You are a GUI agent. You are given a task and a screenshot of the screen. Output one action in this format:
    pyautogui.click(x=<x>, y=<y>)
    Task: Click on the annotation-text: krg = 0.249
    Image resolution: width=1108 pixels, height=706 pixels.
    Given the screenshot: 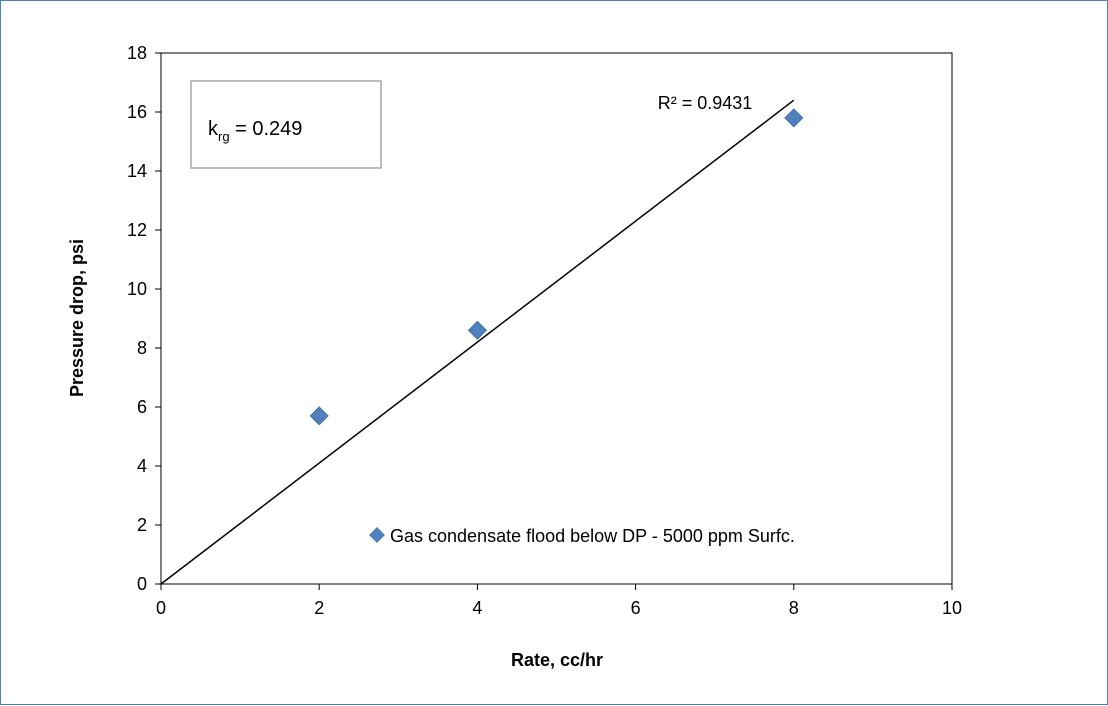 What is the action you would take?
    pyautogui.click(x=255, y=131)
    